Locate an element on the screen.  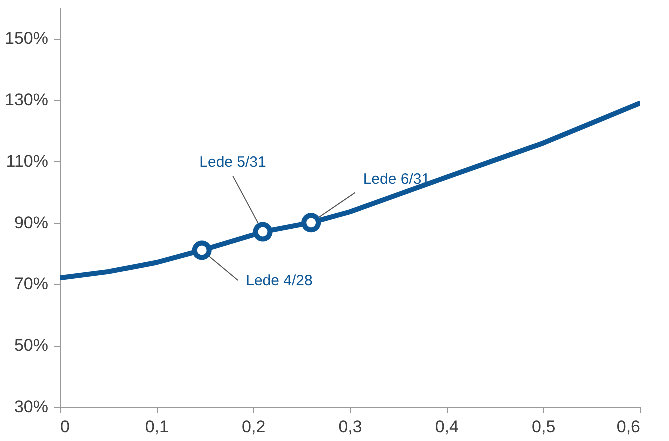
x-tick-label: 0,3 is located at coordinates (350, 427).